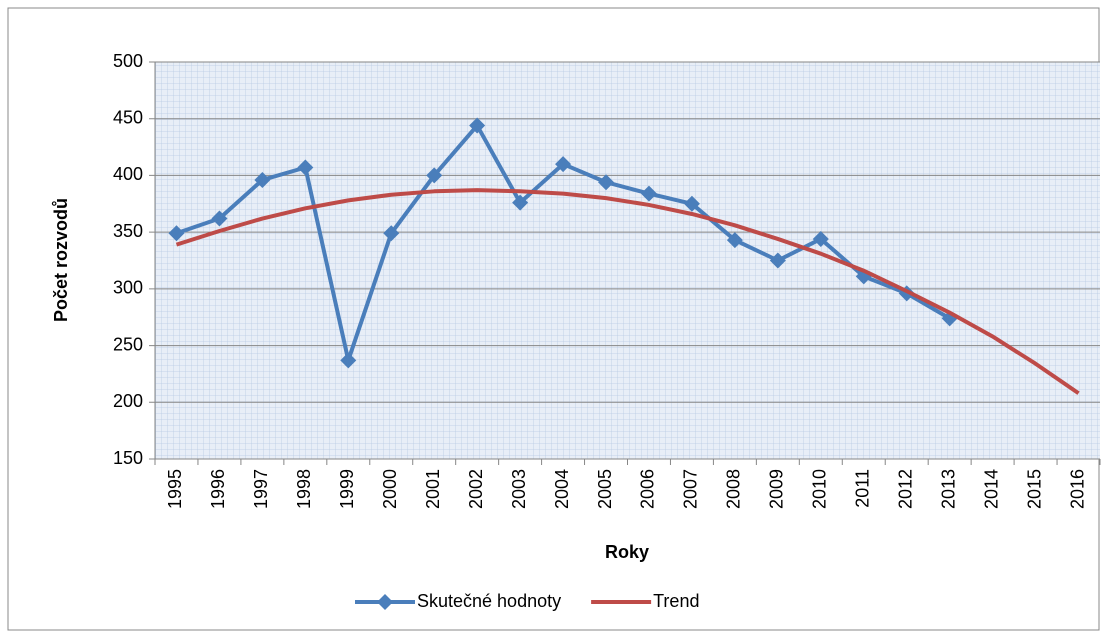  Describe the element at coordinates (128, 458) in the screenshot. I see `y-tick-label: 150` at that location.